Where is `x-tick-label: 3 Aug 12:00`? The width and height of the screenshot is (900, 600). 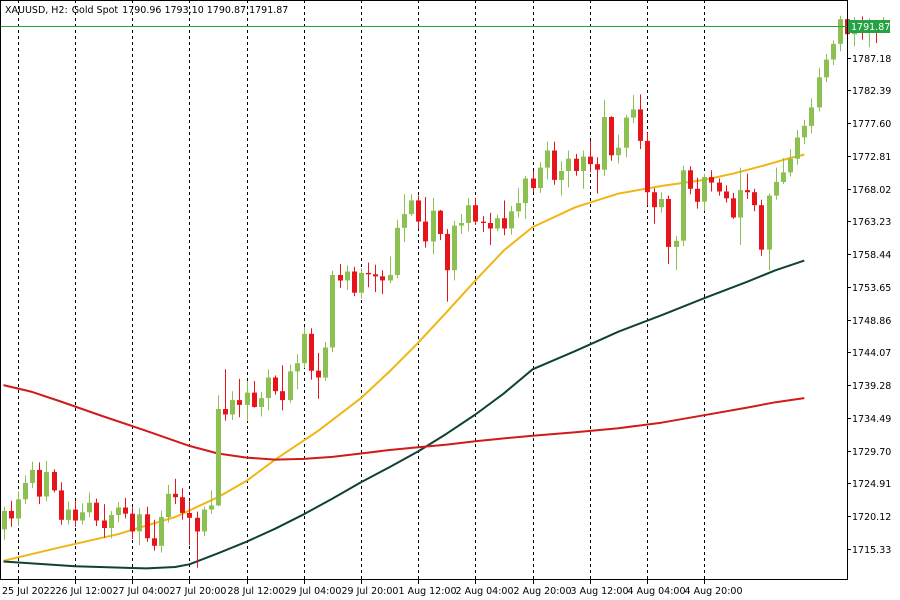
x-tick-label: 3 Aug 12:00 is located at coordinates (600, 591).